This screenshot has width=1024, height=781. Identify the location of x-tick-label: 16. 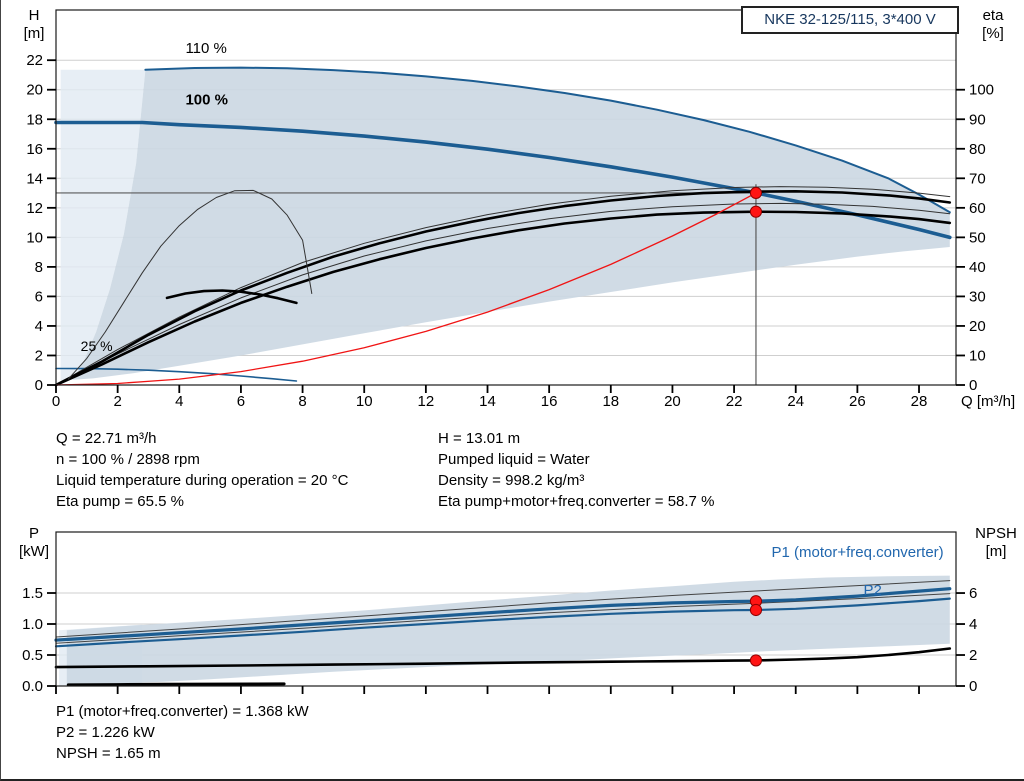
(549, 401).